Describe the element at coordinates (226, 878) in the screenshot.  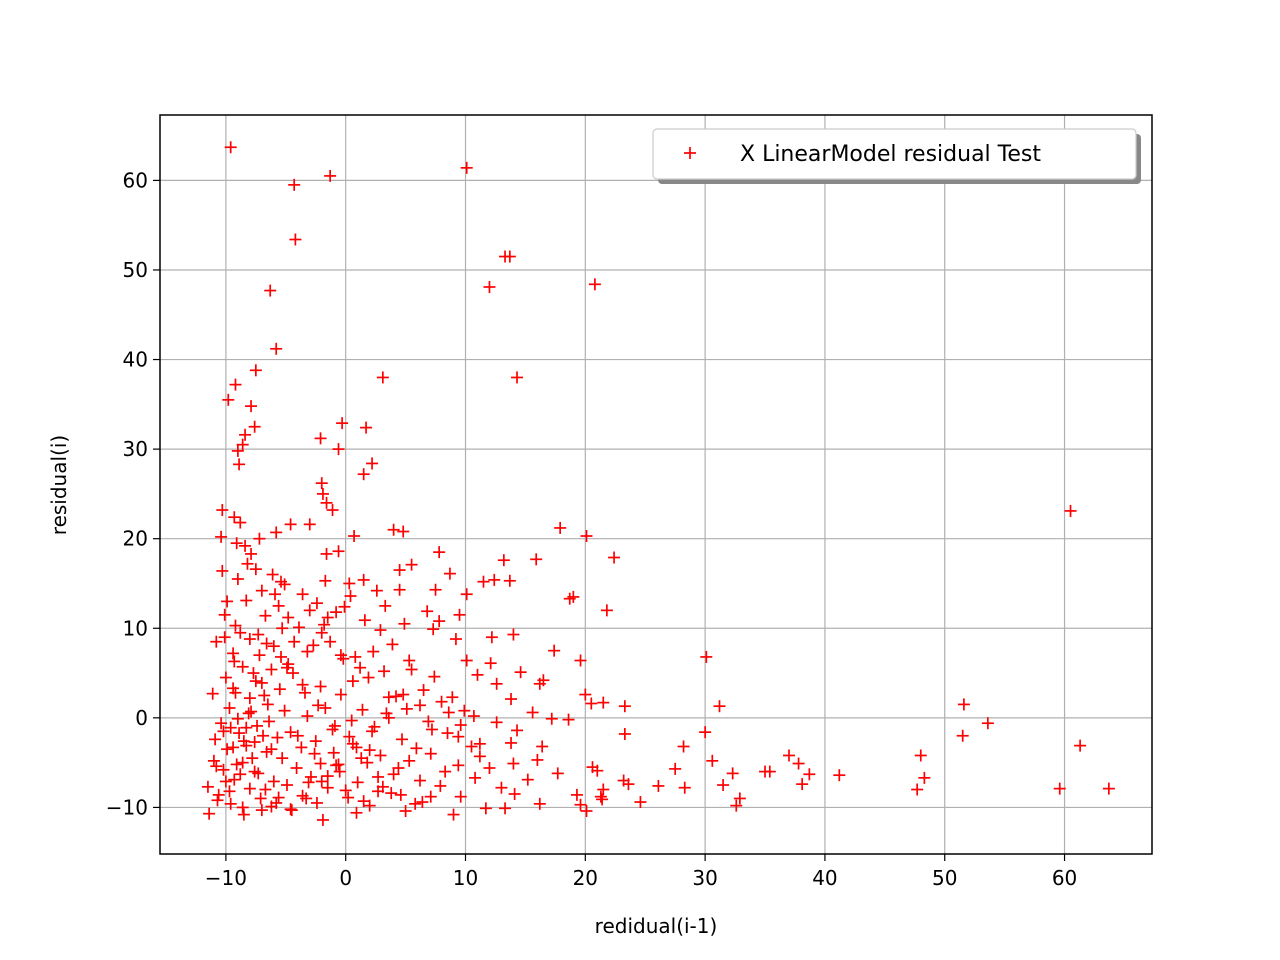
I see `x-tick-label: −10` at that location.